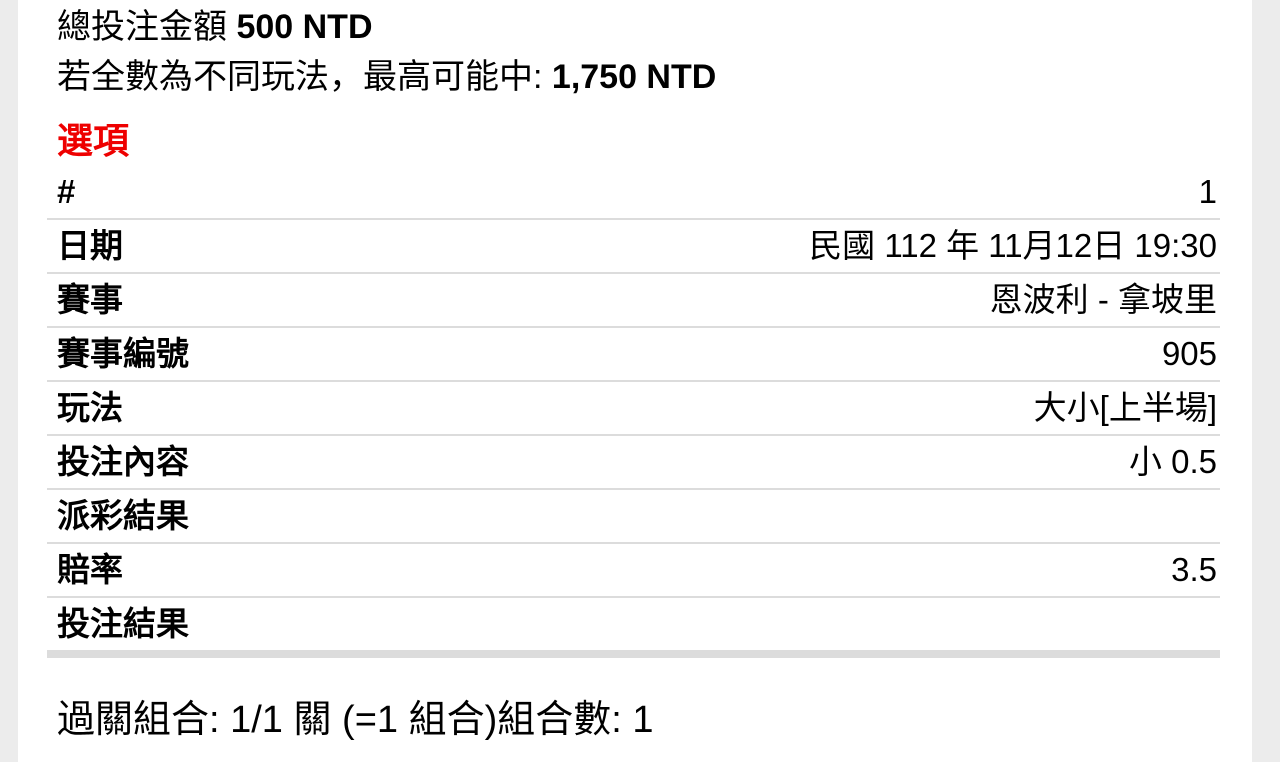 The height and width of the screenshot is (762, 1280). Describe the element at coordinates (123, 515) in the screenshot. I see `row-label: 派彩結果` at that location.